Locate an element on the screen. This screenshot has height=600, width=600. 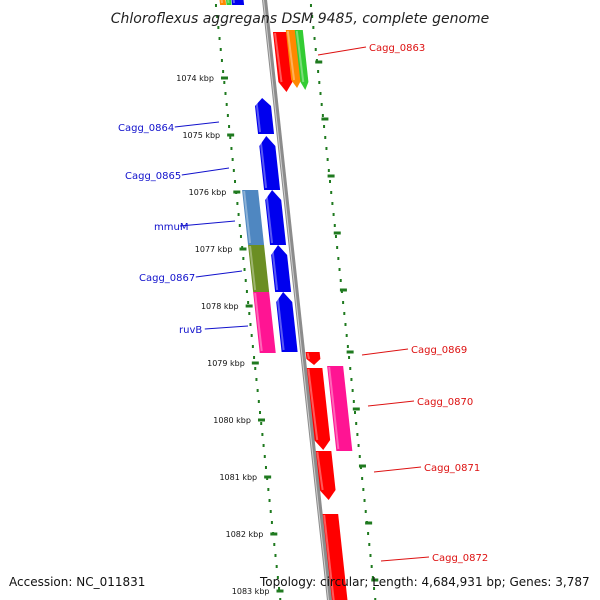
ruler-tick-label: 1076 kbp is located at coordinates (208, 192).